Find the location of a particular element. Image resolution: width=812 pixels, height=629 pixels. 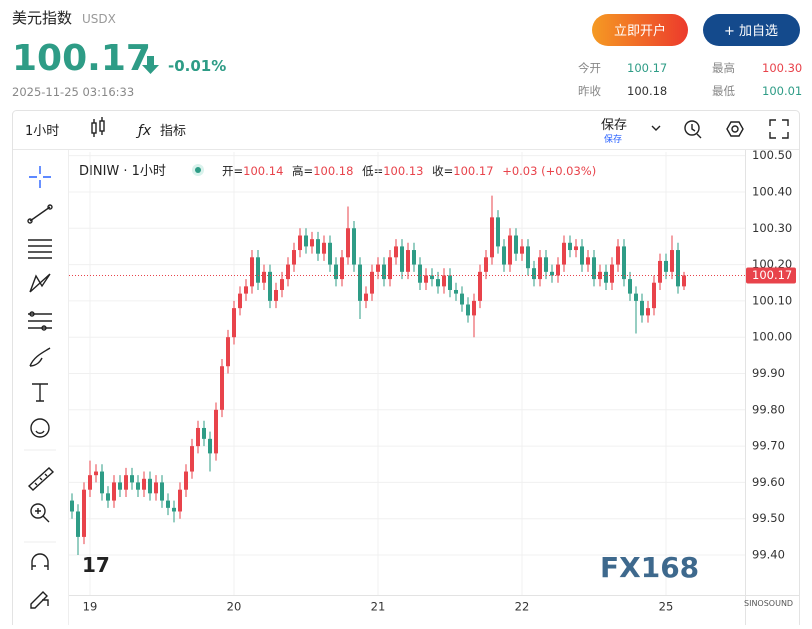

y-tick-label: 100.00 is located at coordinates (772, 337).